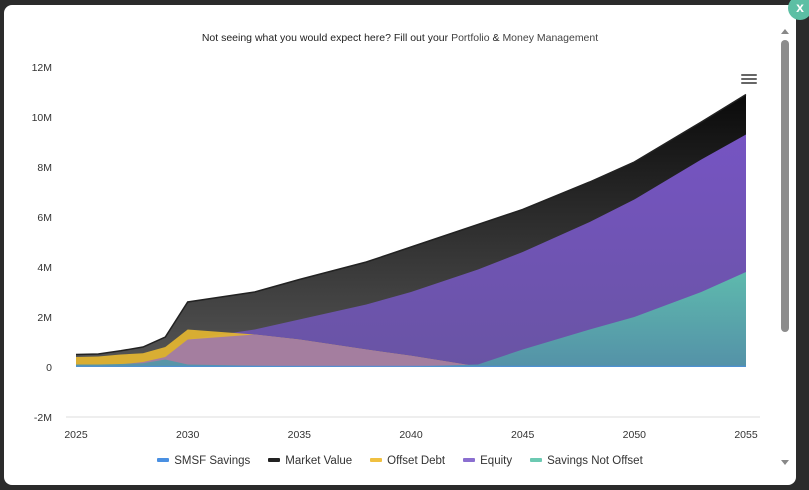 This screenshot has height=490, width=809. Describe the element at coordinates (550, 38) in the screenshot. I see `money-management-link: Money Management` at that location.